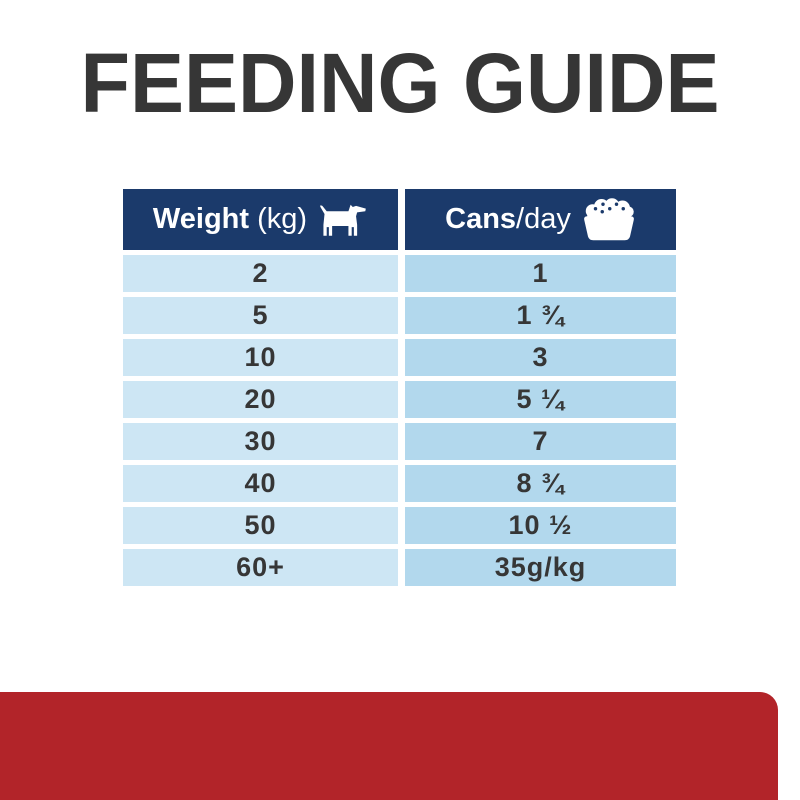 The image size is (800, 800). I want to click on weight-cell: 60+, so click(260, 567).